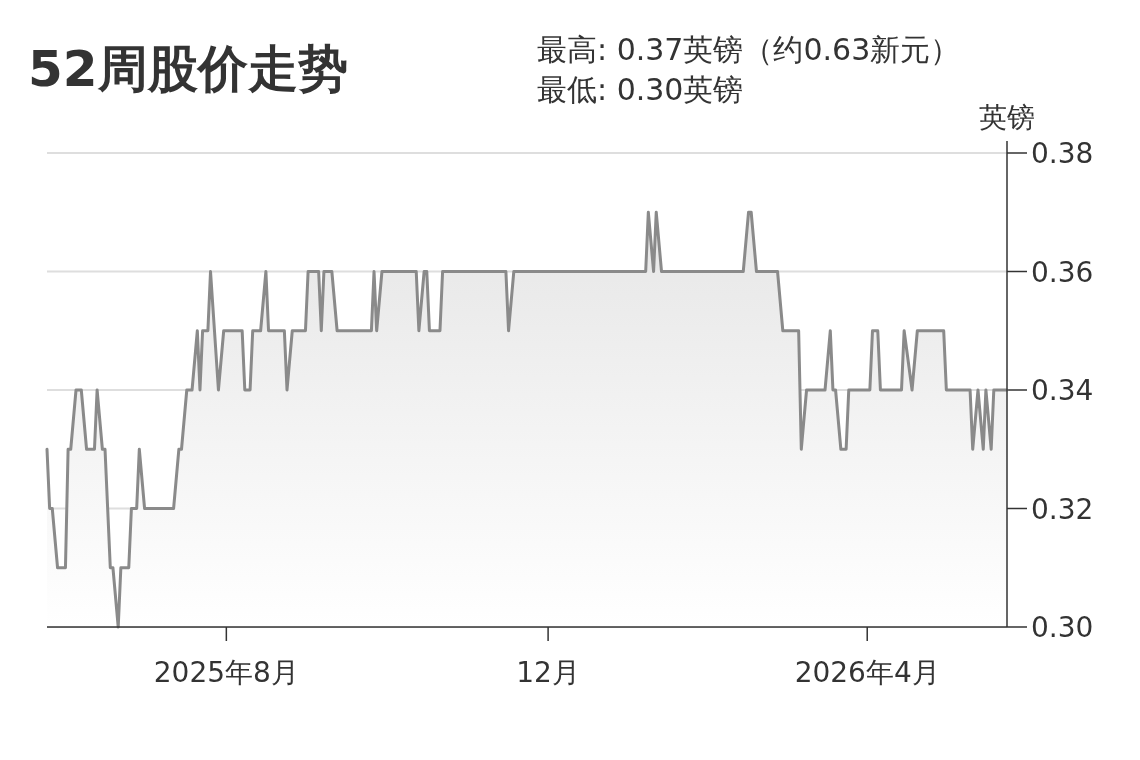 The width and height of the screenshot is (1140, 760). Describe the element at coordinates (640, 89) in the screenshot. I see `text: 最低: 0.30英镑` at that location.